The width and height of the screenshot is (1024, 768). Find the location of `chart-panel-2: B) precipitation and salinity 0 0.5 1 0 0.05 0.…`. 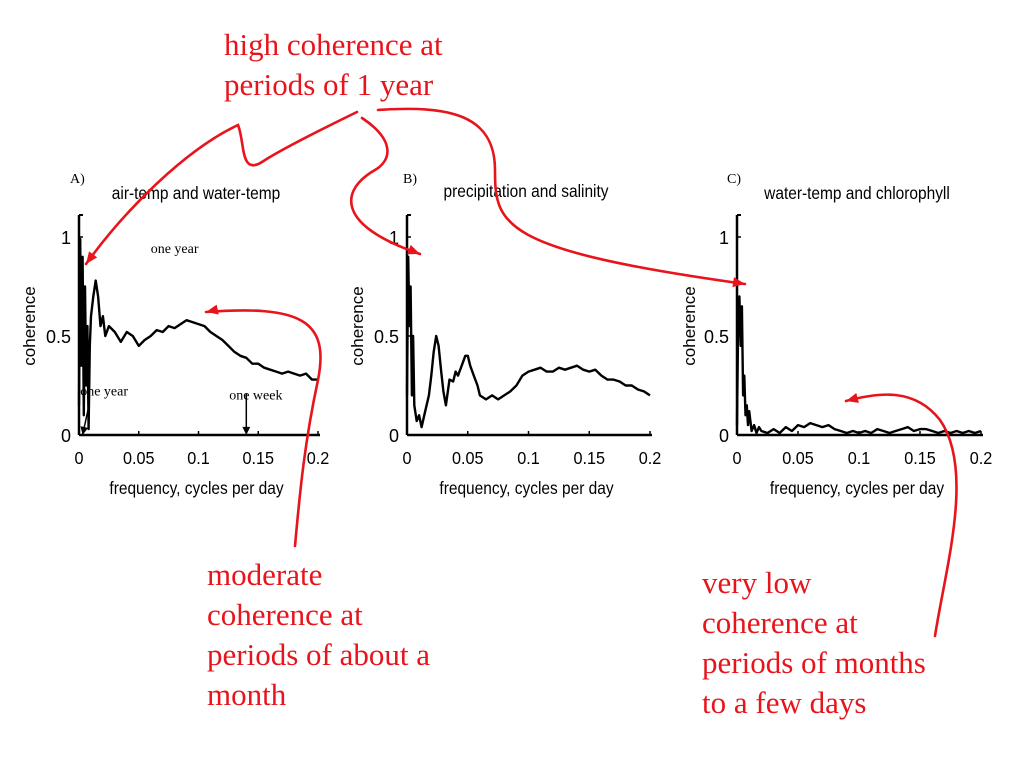

chart-panel-2: B) precipitation and salinity 0 0.5 1 0 0.05 0.… is located at coordinates (504, 335).